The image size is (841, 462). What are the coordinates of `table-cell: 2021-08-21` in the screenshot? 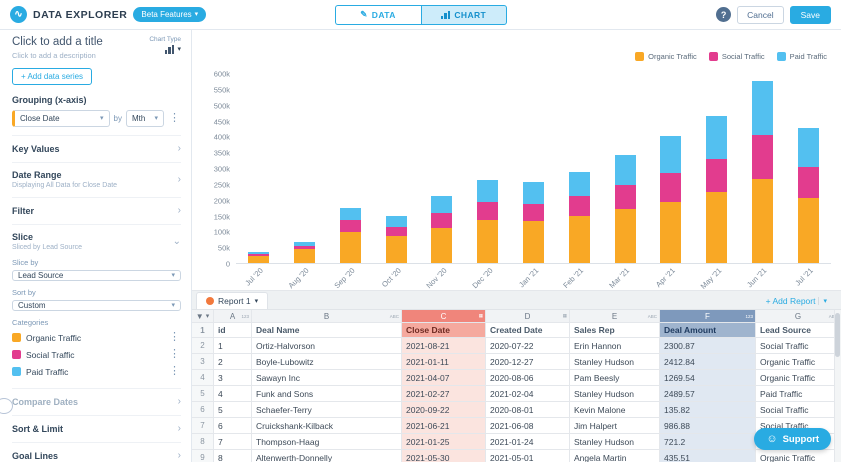 It's located at (444, 346).